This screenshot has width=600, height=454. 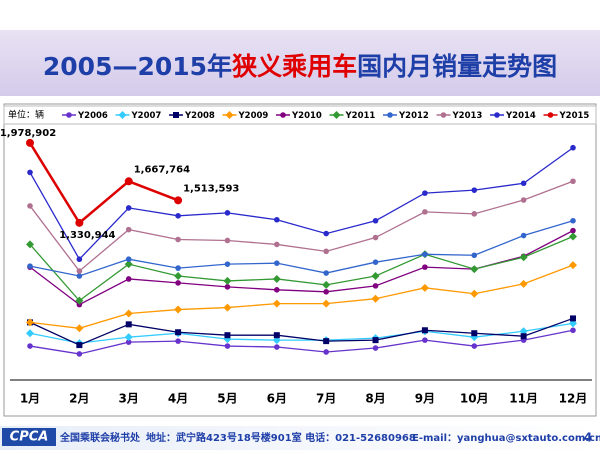 I want to click on x-tick-label: 11月, so click(x=523, y=399).